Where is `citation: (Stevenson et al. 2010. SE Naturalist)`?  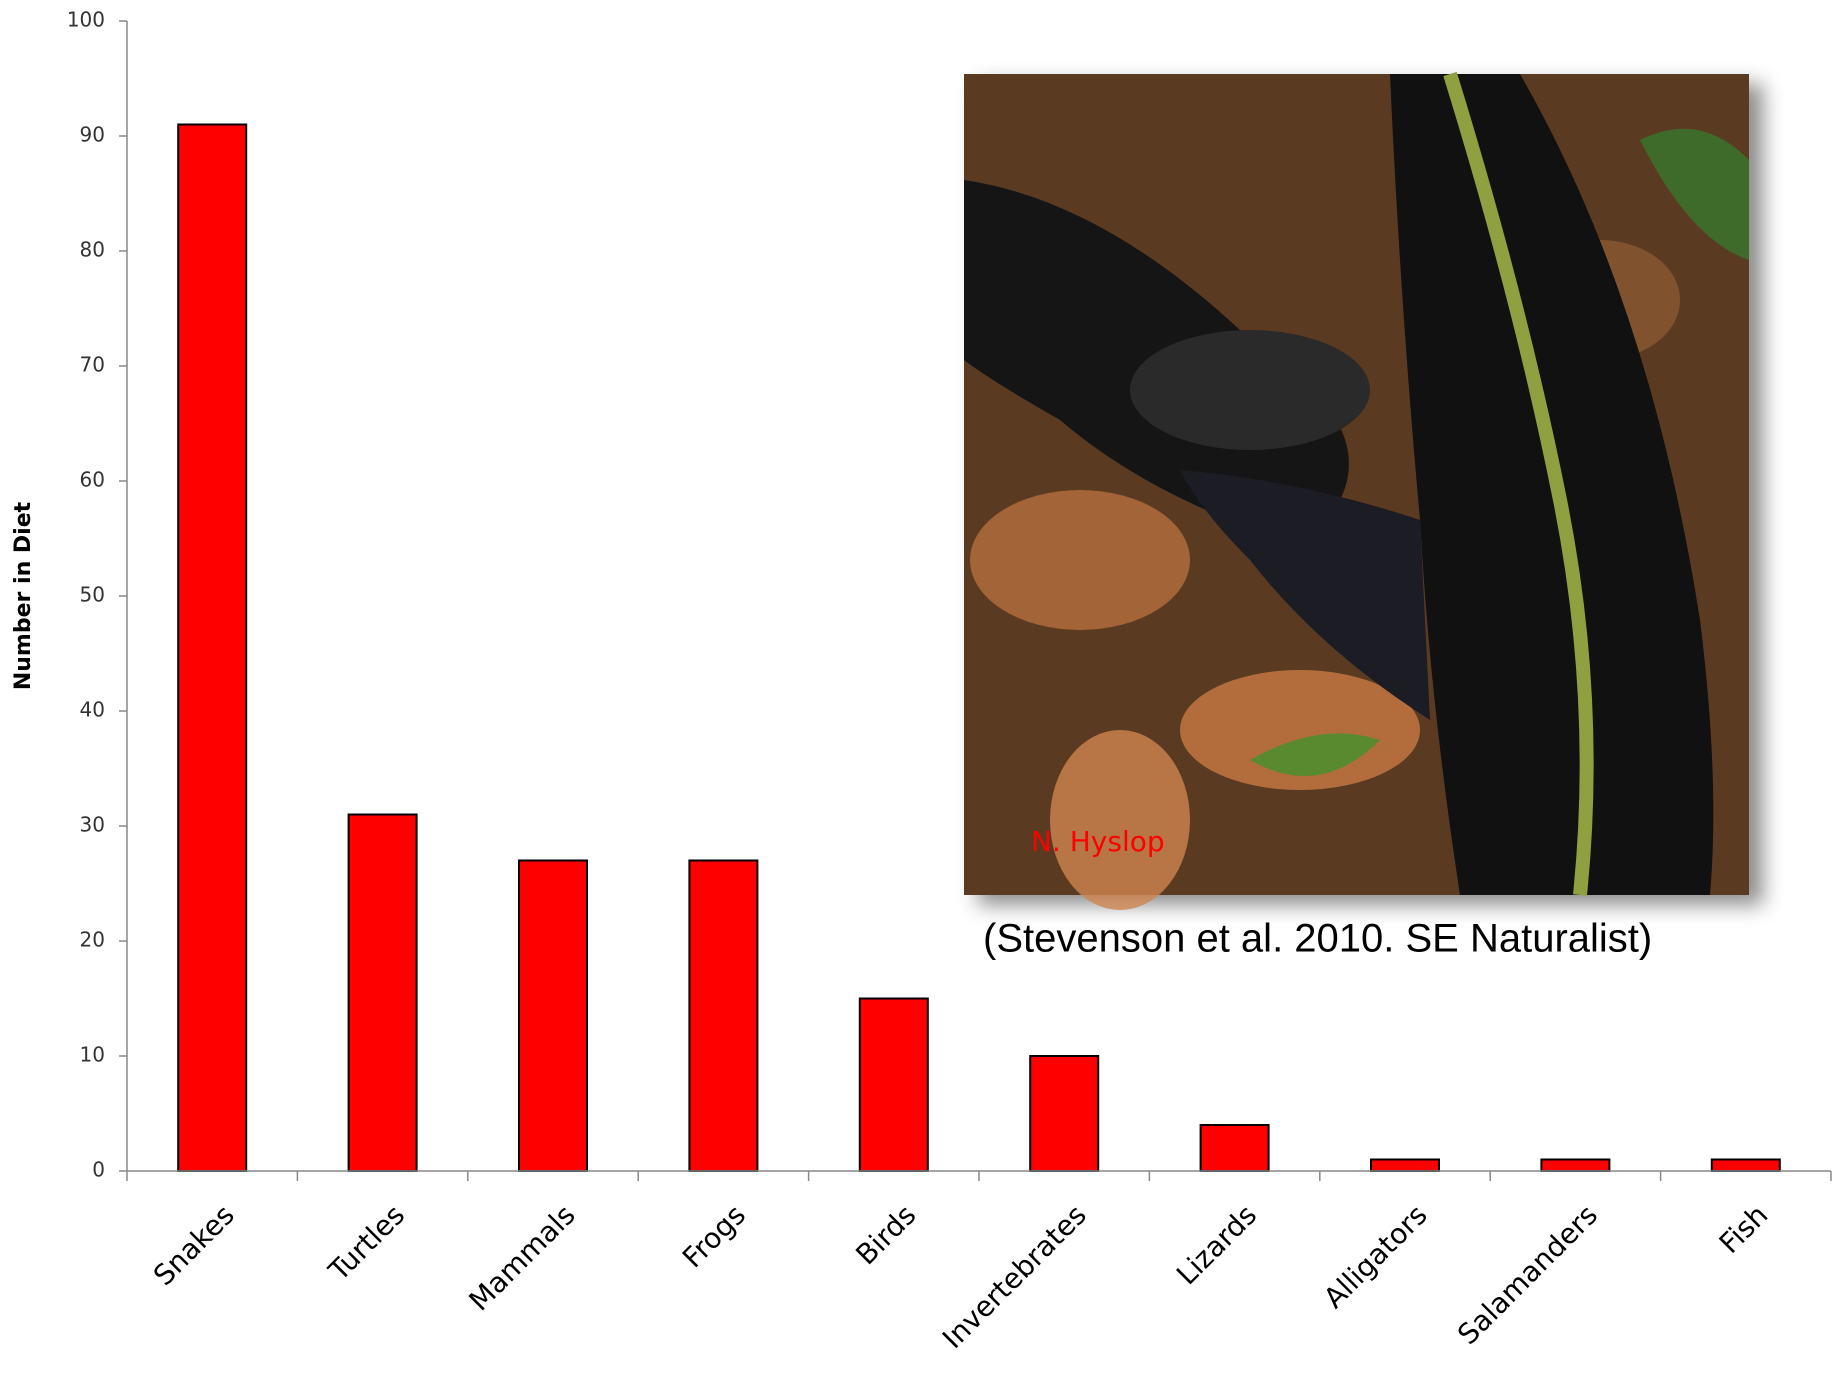
citation: (Stevenson et al. 2010. SE Naturalist) is located at coordinates (1317, 939).